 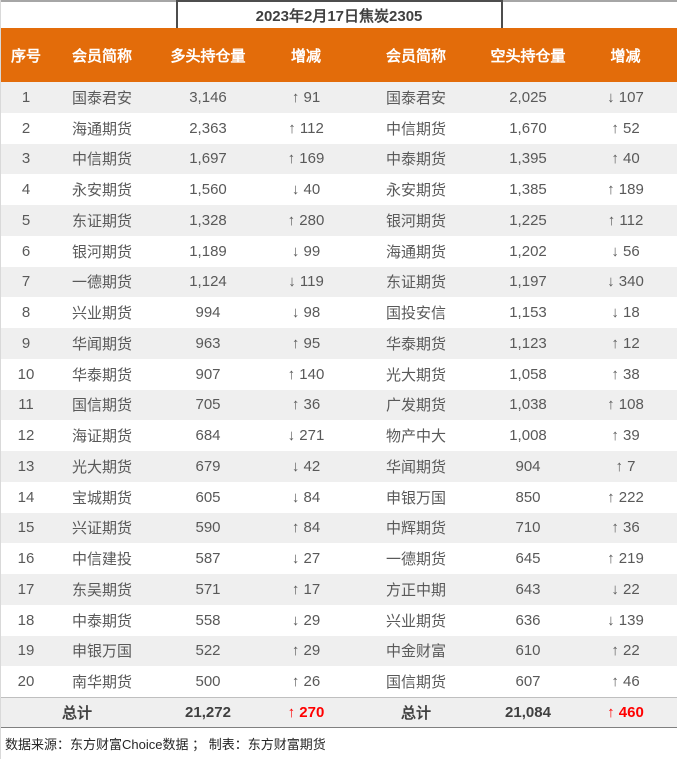 I want to click on cell-short-volume: 645, so click(x=528, y=559).